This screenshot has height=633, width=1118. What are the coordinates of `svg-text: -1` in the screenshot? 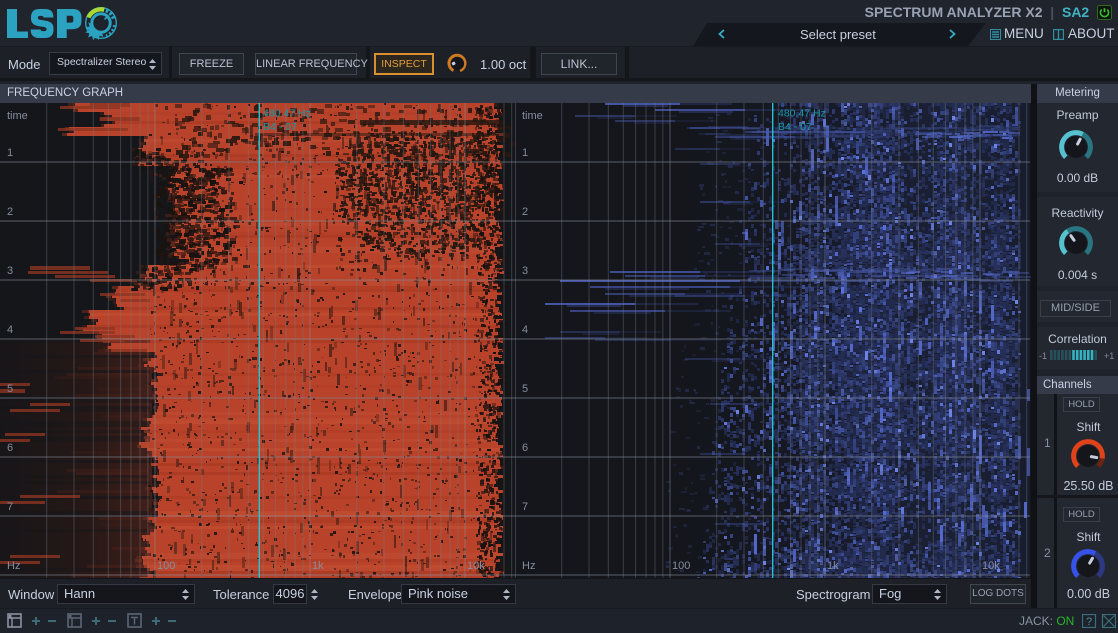 It's located at (1043, 356).